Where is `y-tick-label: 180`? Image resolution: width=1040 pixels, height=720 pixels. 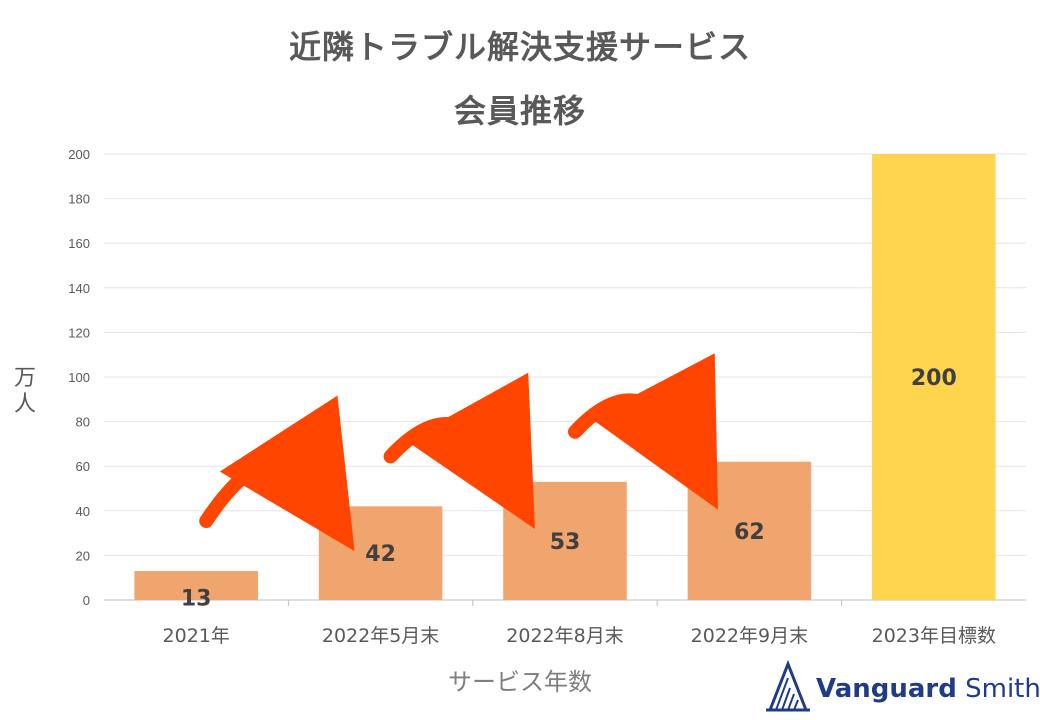
y-tick-label: 180 is located at coordinates (79, 199).